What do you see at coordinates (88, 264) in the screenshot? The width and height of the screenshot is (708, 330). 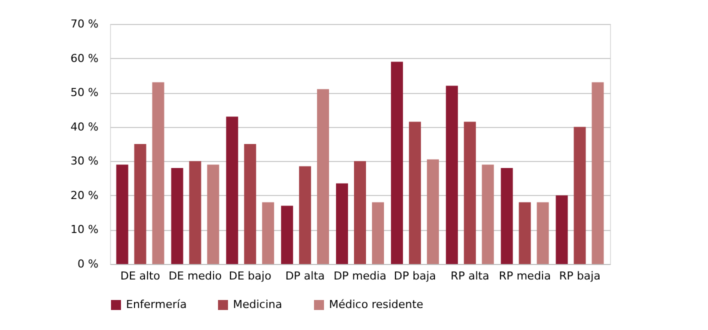 I see `y-tick-label: 0 %` at bounding box center [88, 264].